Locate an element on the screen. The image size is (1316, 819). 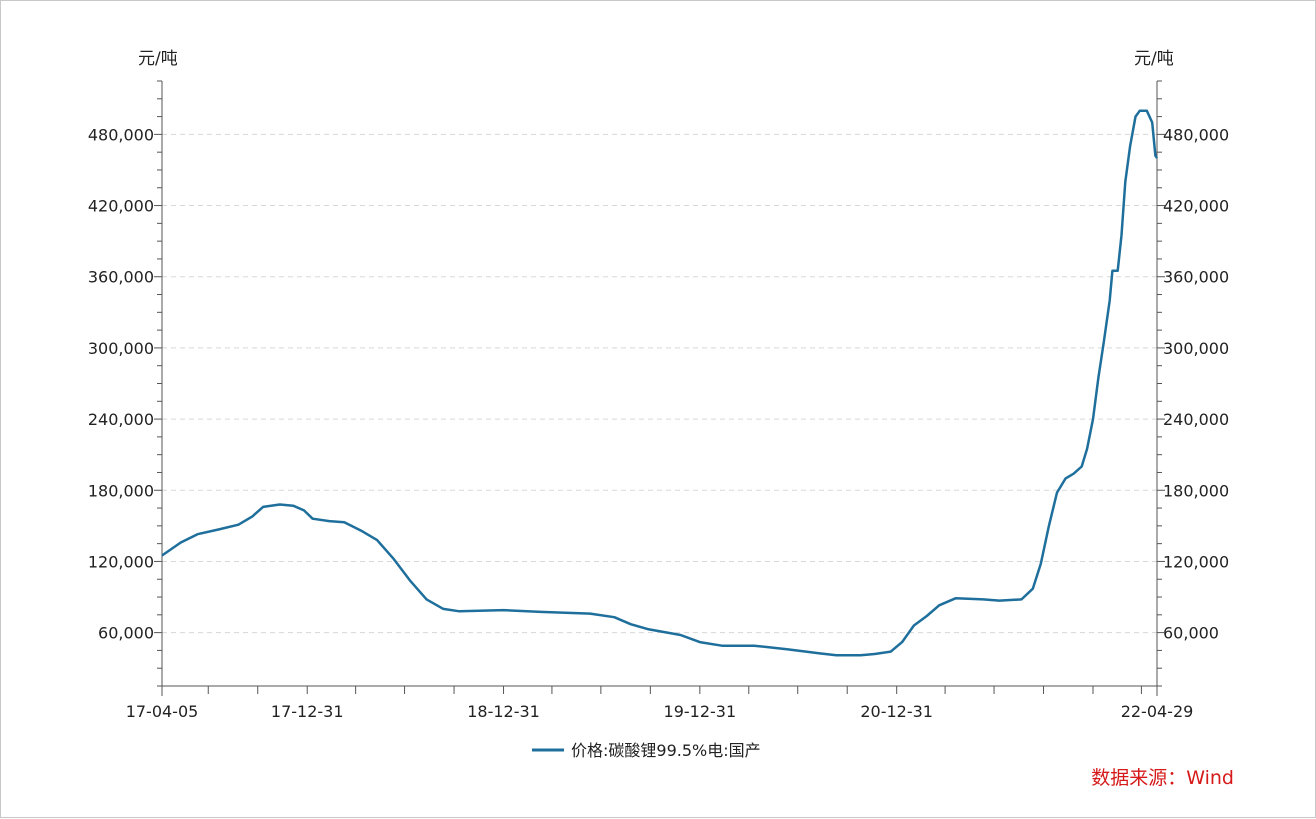
y-tick-label-left: 240,000 is located at coordinates (121, 419).